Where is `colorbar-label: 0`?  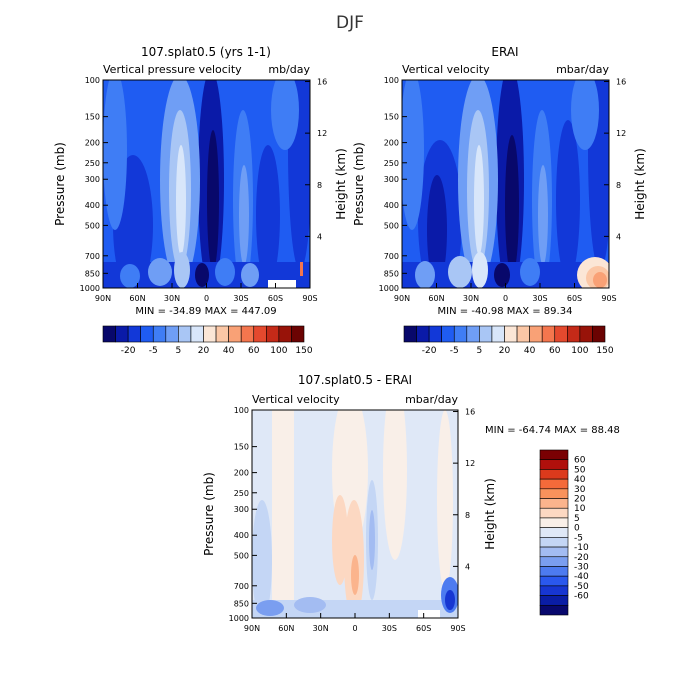
colorbar-label: 0 is located at coordinates (577, 529).